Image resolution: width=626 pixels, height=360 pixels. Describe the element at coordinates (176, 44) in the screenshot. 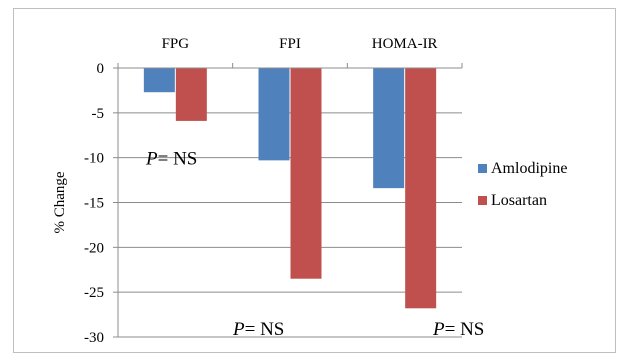

I see `category-label: FPG` at that location.